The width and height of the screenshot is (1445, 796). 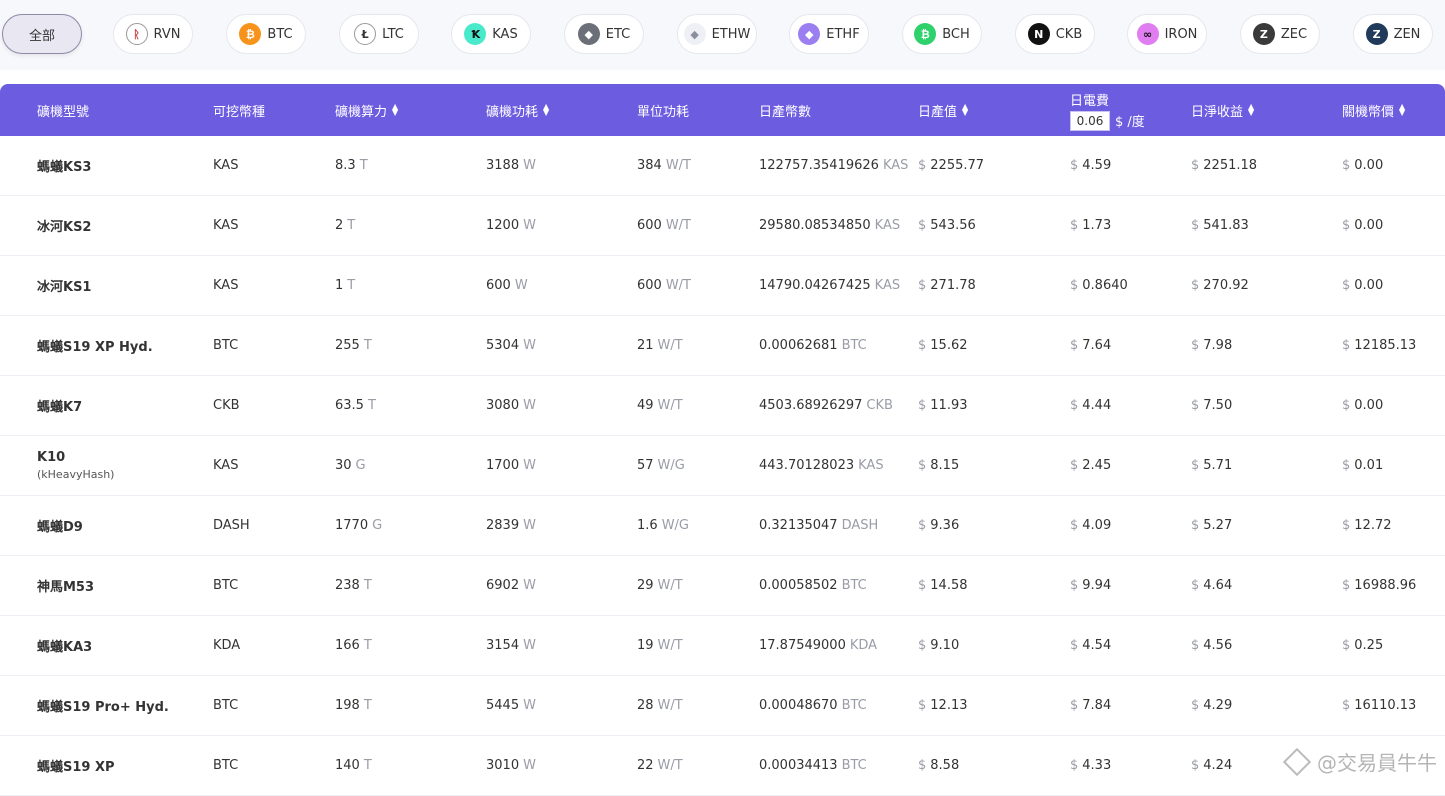 I want to click on col-hashrate-label: 礦機算力, so click(x=361, y=112).